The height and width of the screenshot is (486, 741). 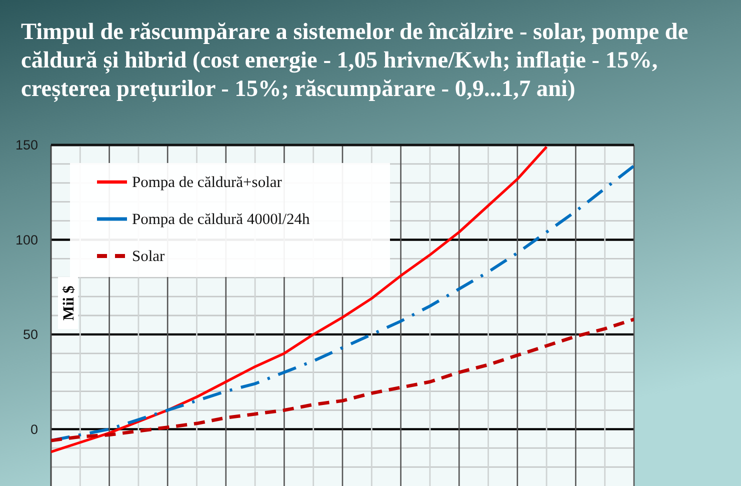 I want to click on legend-label: Pompa de căldură 4000l/24h, so click(x=221, y=219).